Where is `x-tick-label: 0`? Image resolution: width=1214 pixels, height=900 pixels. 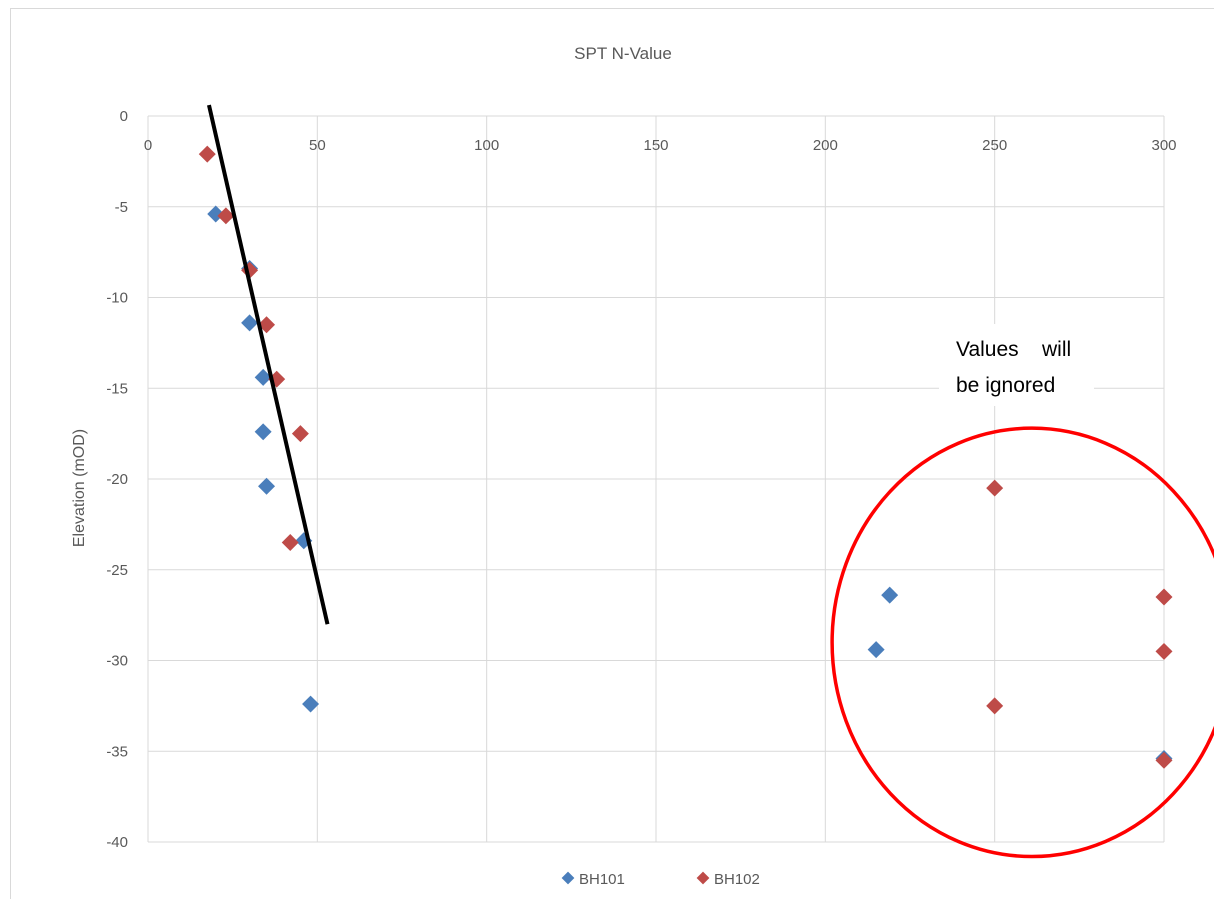
x-tick-label: 0 is located at coordinates (148, 145).